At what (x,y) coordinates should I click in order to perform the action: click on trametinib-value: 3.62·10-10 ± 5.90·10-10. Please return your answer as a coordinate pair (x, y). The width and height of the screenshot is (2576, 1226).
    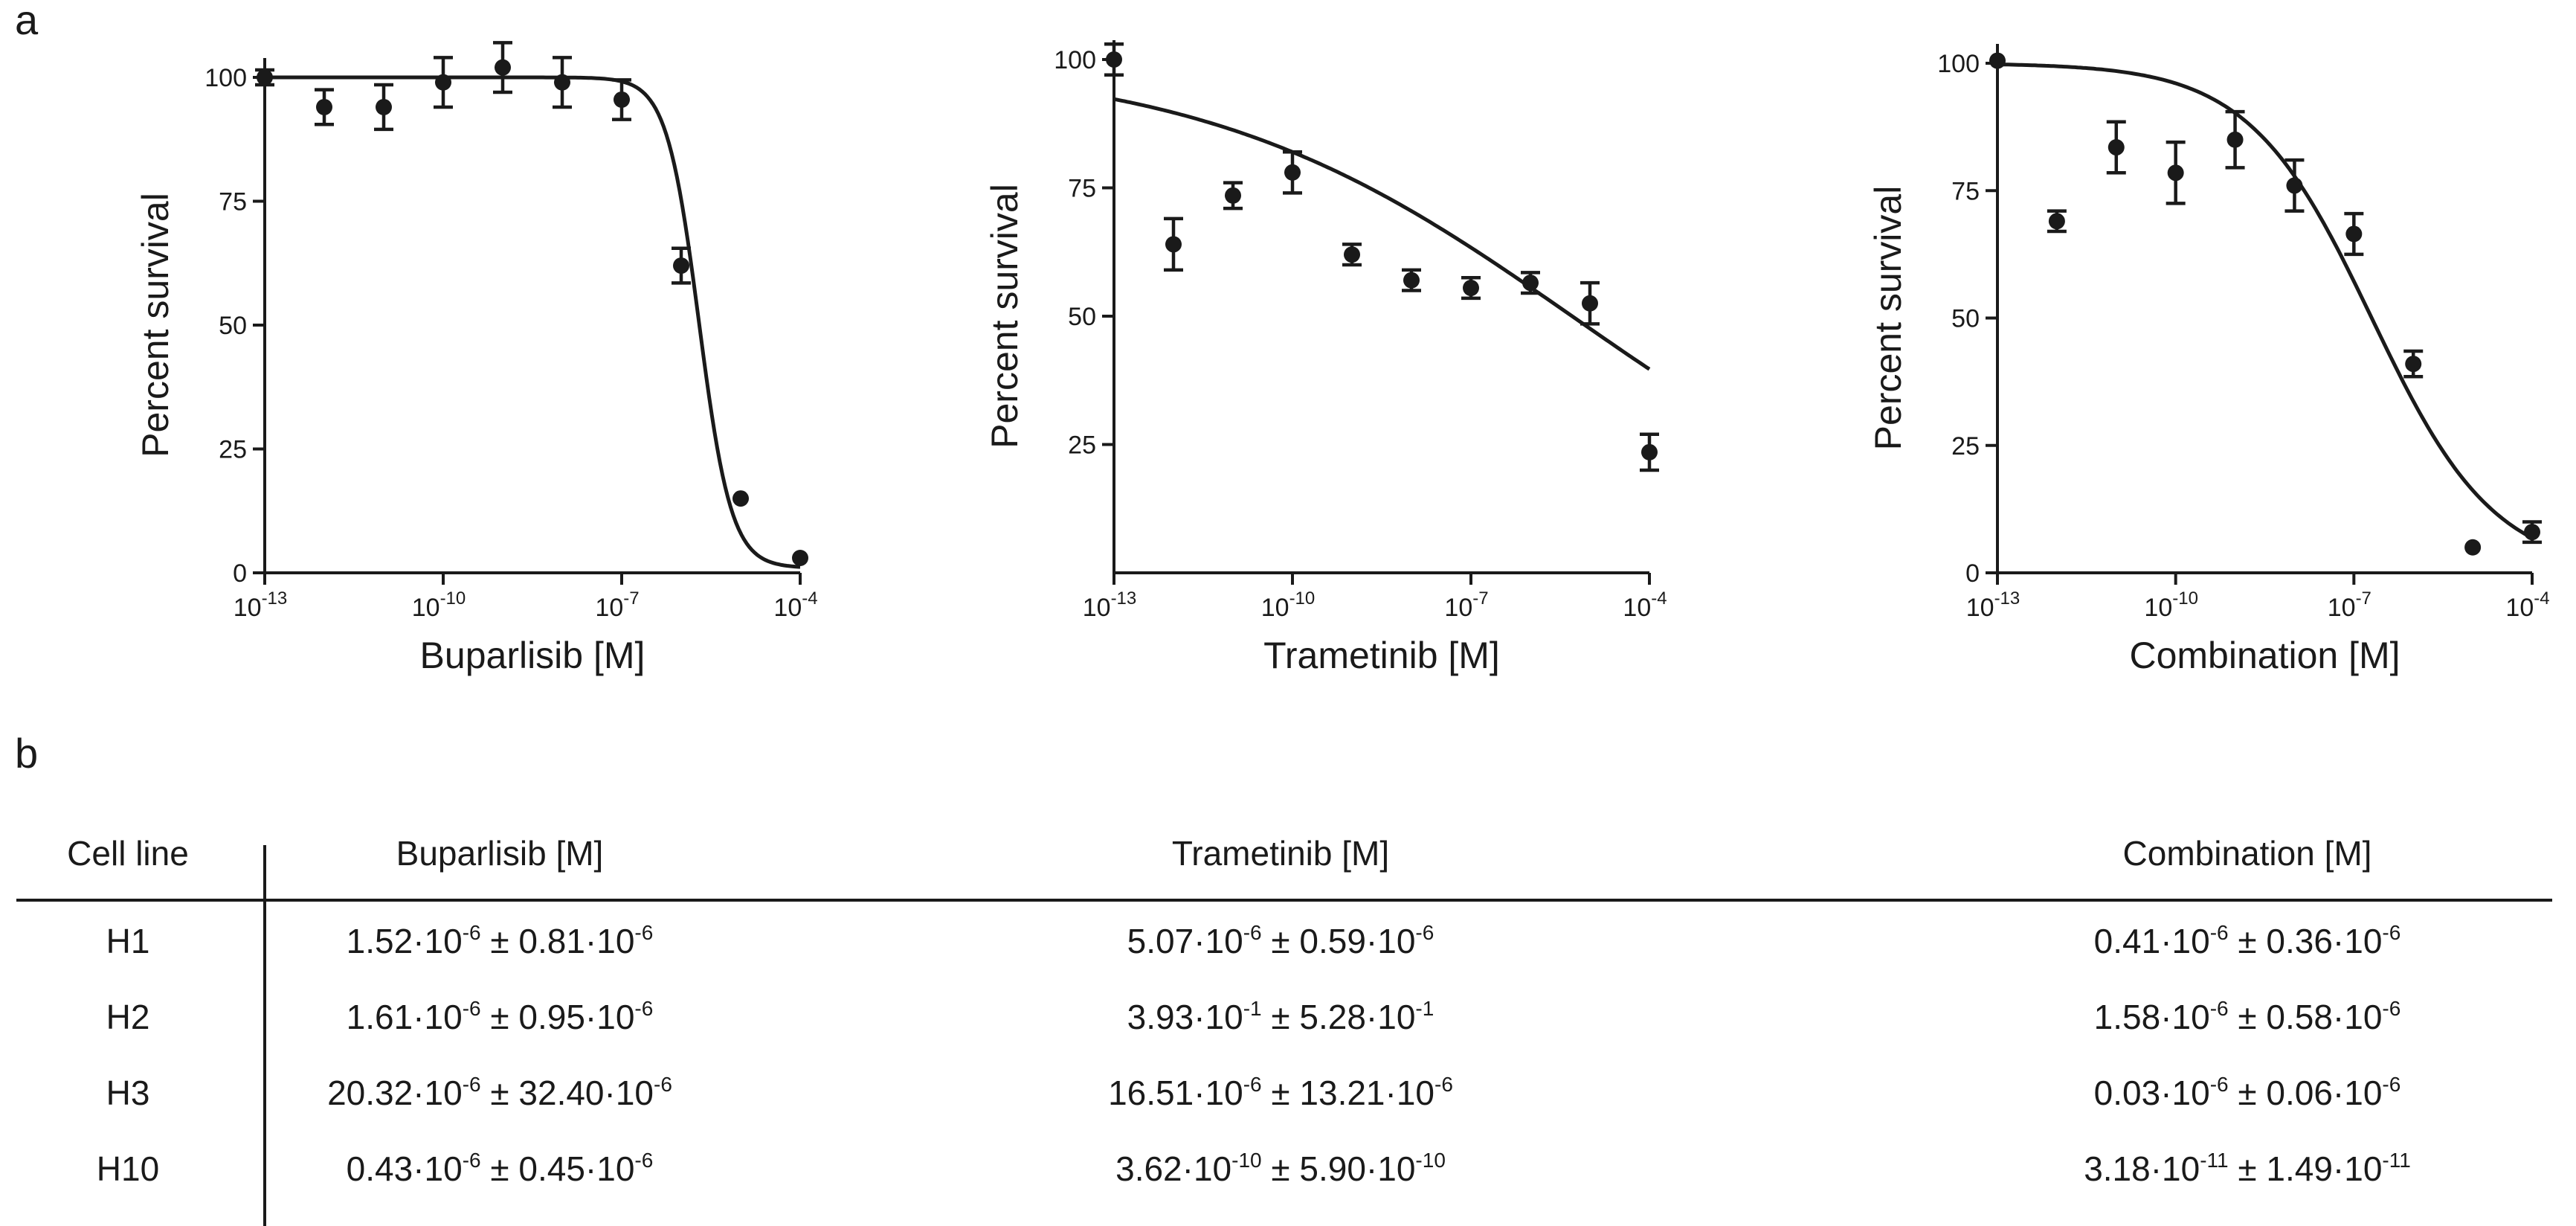
    Looking at the image, I should click on (1280, 1168).